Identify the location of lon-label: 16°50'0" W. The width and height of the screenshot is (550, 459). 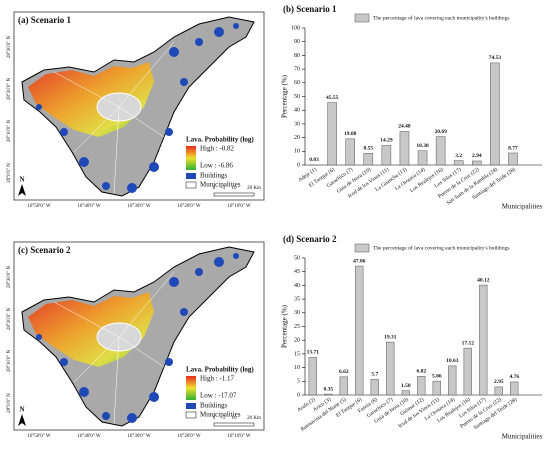
(39, 436).